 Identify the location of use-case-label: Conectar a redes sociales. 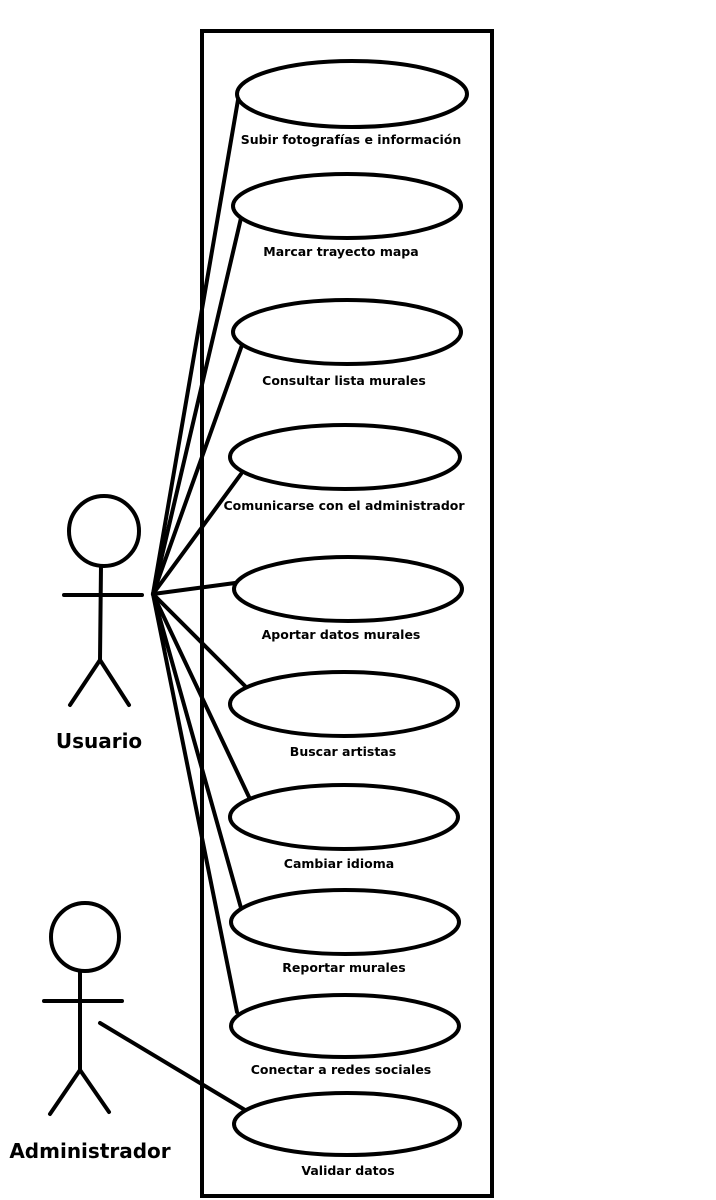
(341, 1069).